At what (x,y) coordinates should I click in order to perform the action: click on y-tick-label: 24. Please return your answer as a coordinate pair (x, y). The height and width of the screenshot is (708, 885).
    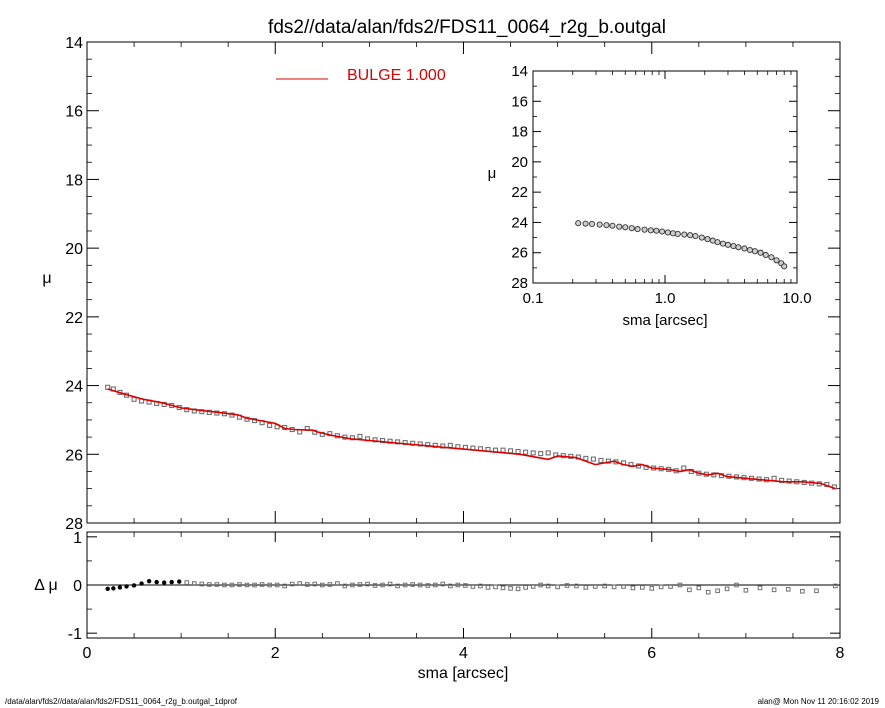
    Looking at the image, I should click on (74, 387).